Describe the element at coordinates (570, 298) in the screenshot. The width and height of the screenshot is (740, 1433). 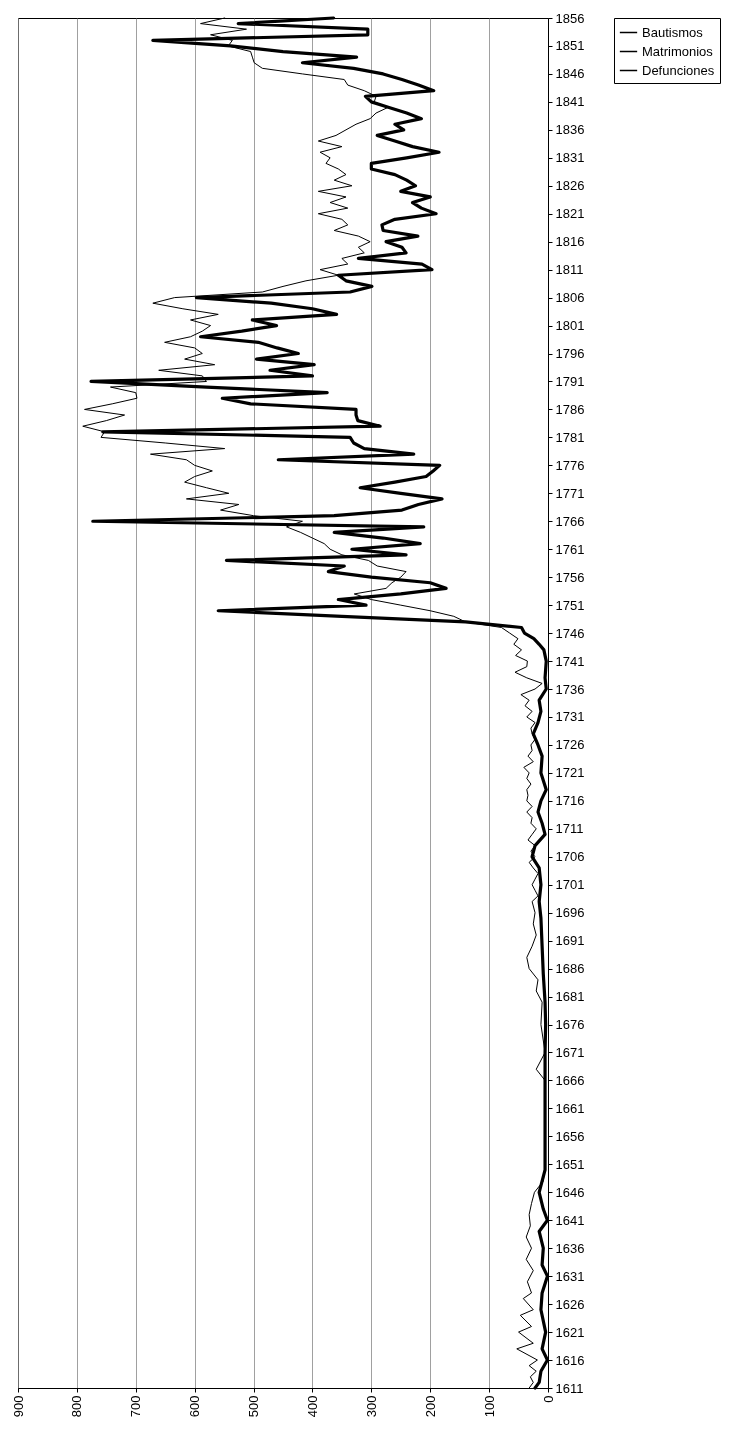
I see `y-tick-label: 1806` at that location.